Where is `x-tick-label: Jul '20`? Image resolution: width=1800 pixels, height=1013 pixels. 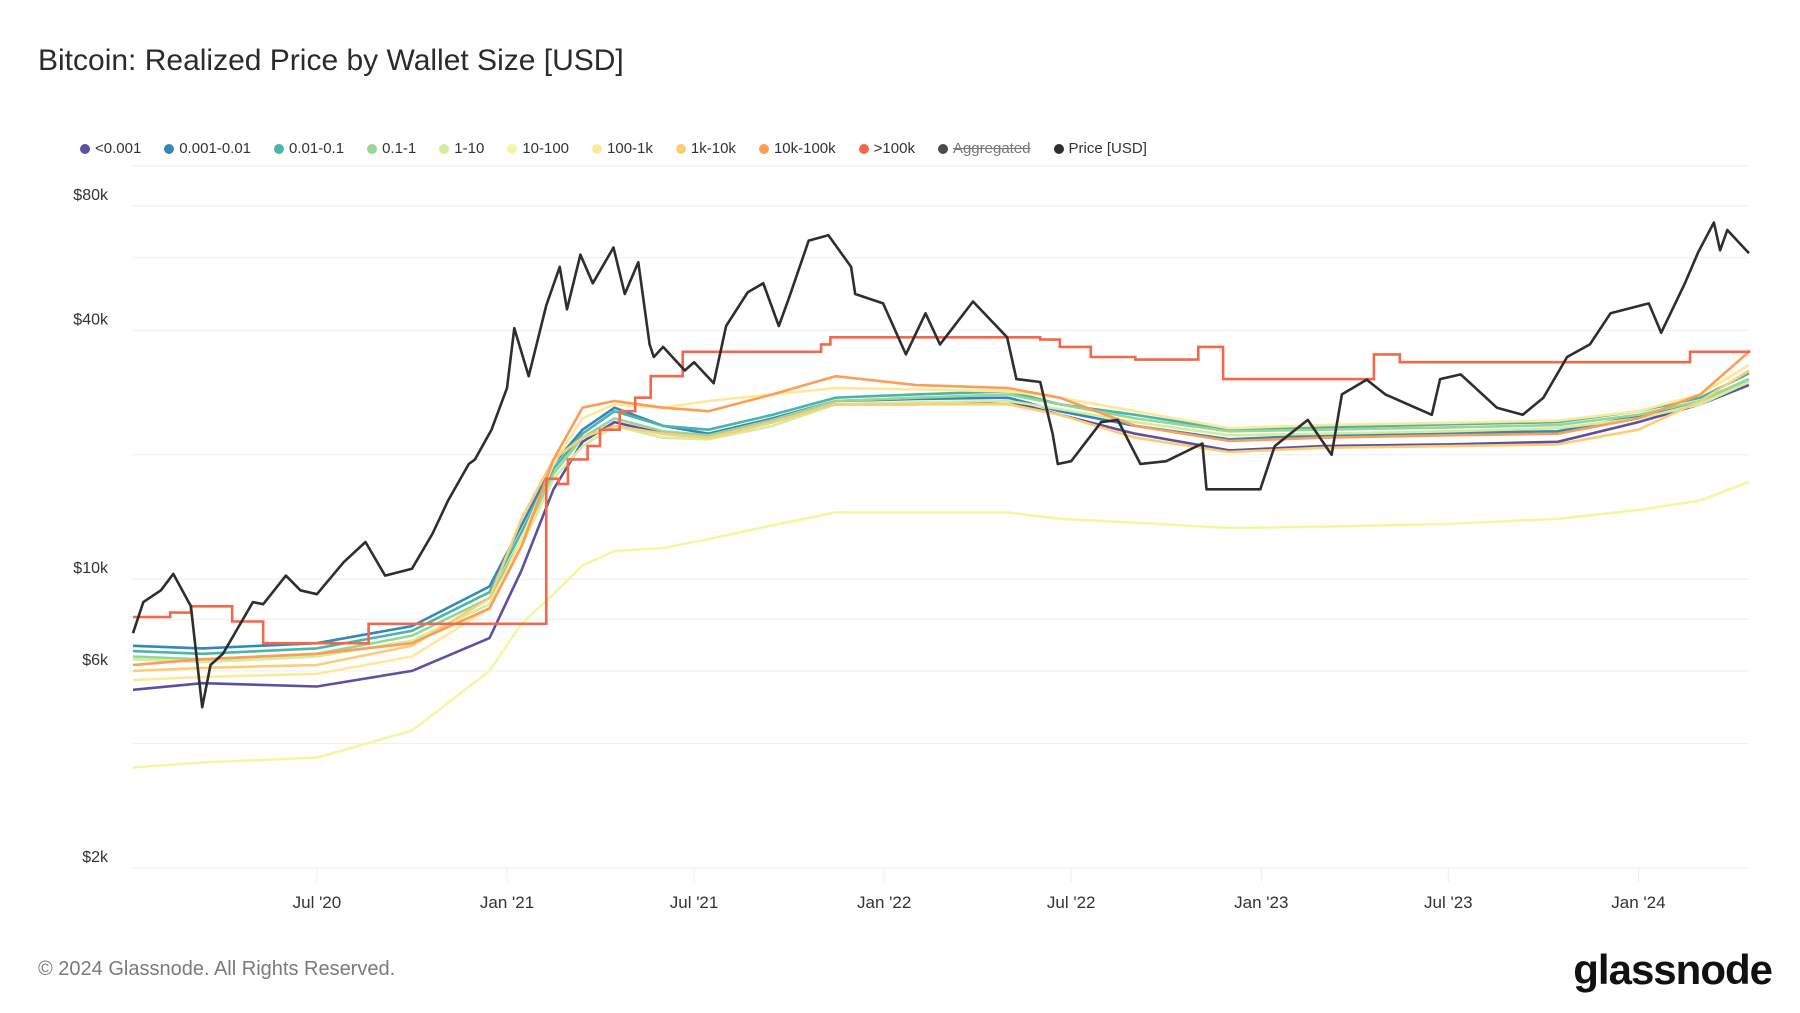 x-tick-label: Jul '20 is located at coordinates (317, 902).